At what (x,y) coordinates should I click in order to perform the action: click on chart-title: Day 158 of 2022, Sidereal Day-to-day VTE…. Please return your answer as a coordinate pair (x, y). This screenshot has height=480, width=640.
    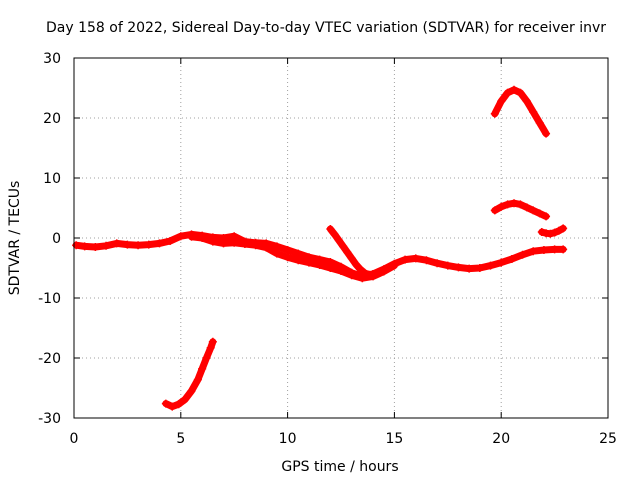
    Looking at the image, I should click on (326, 28).